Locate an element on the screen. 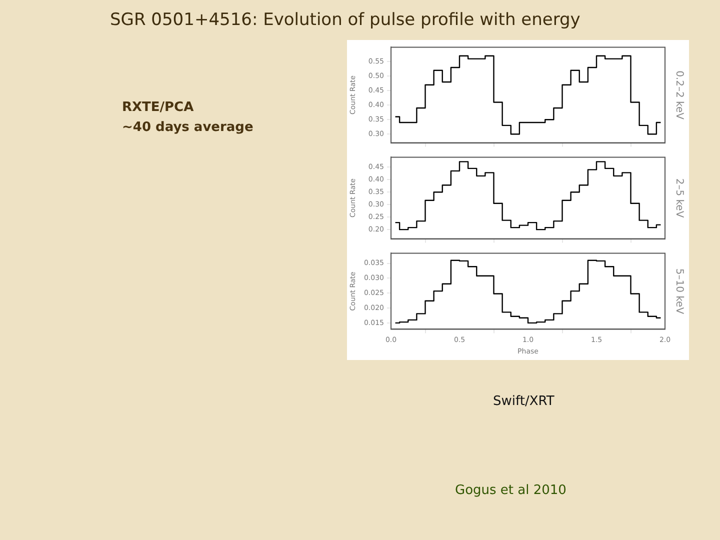 The image size is (720, 540). text: Swift/XRT is located at coordinates (523, 401).